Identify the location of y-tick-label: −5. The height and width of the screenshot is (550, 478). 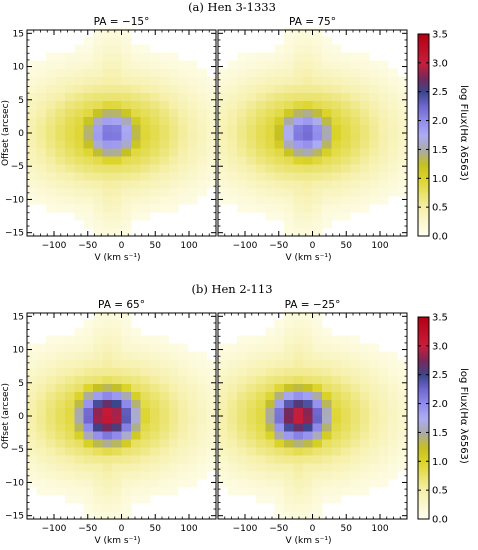
(17, 450).